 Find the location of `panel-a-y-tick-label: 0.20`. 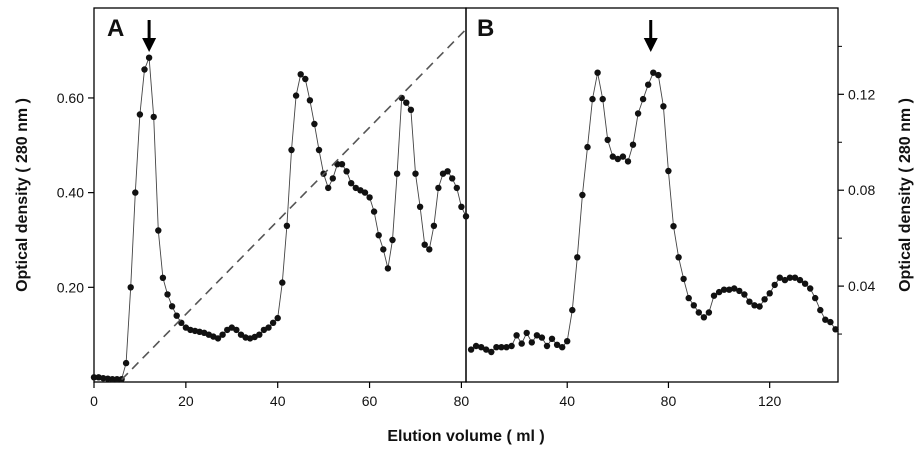

panel-a-y-tick-label: 0.20 is located at coordinates (70, 287).